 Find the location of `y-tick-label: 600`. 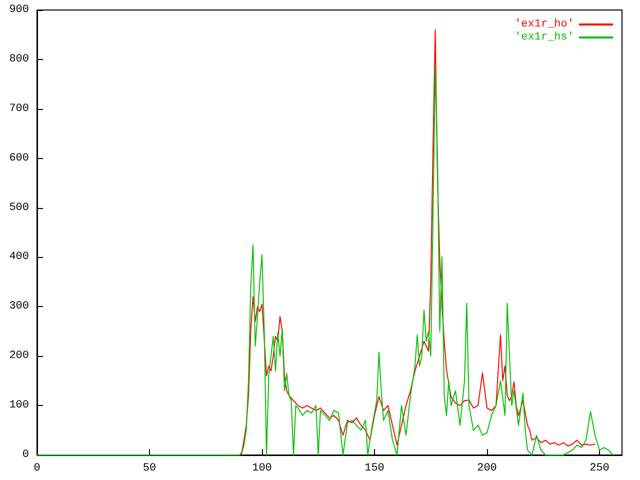

y-tick-label: 600 is located at coordinates (19, 158).